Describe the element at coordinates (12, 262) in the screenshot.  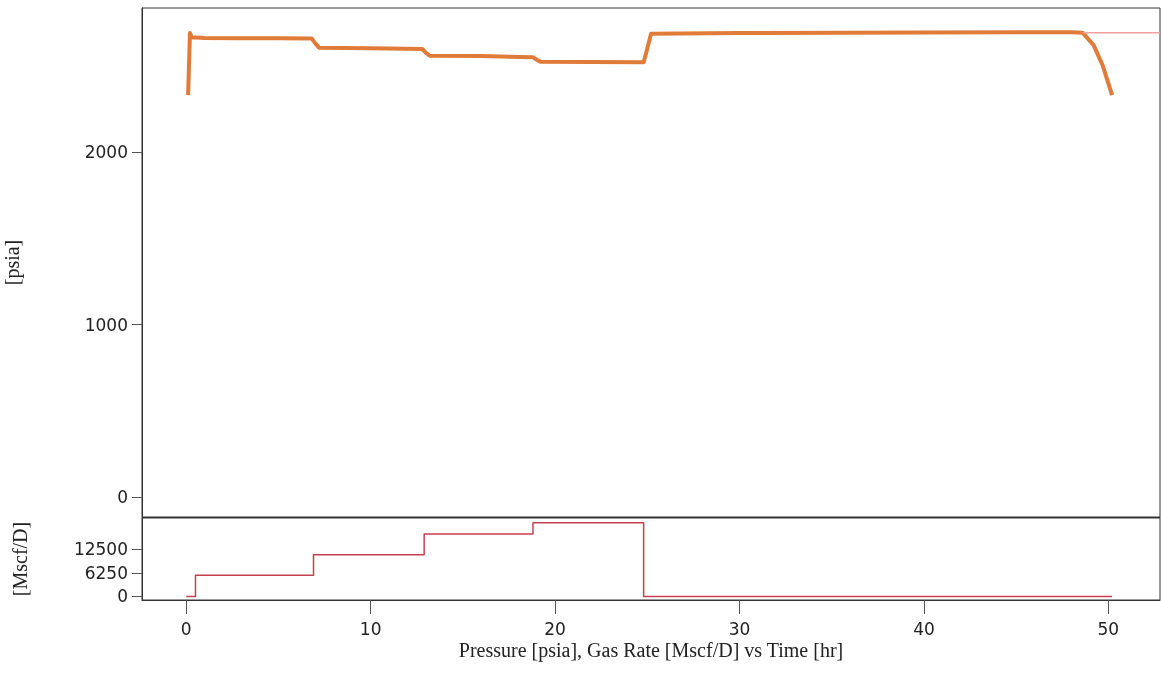
I see `y-axis-title: [psia]` at that location.